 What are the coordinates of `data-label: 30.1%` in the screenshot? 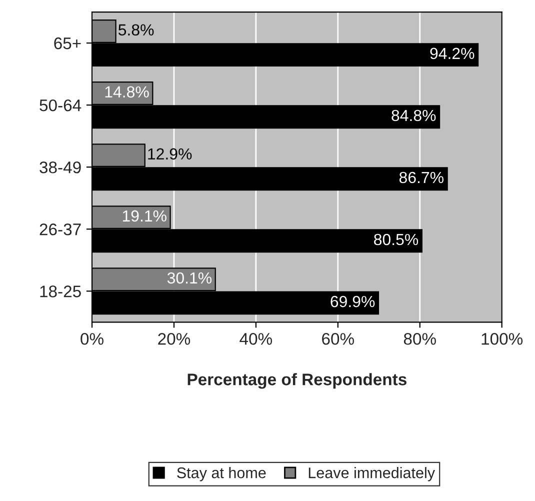 It's located at (189, 278).